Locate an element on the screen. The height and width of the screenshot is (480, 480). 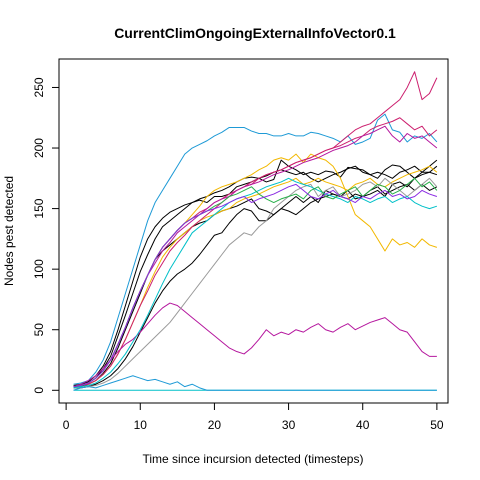
y-tick-label: 0 is located at coordinates (39, 390).